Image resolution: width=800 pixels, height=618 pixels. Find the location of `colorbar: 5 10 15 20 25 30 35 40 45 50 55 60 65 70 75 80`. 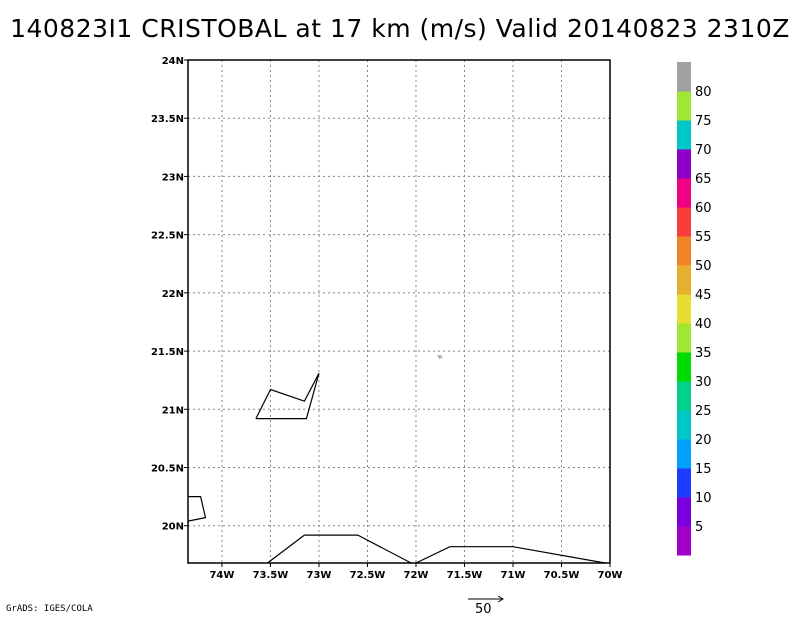

colorbar: 5 10 15 20 25 30 35 40 45 50 55 60 65 70 75 80 is located at coordinates (694, 309).